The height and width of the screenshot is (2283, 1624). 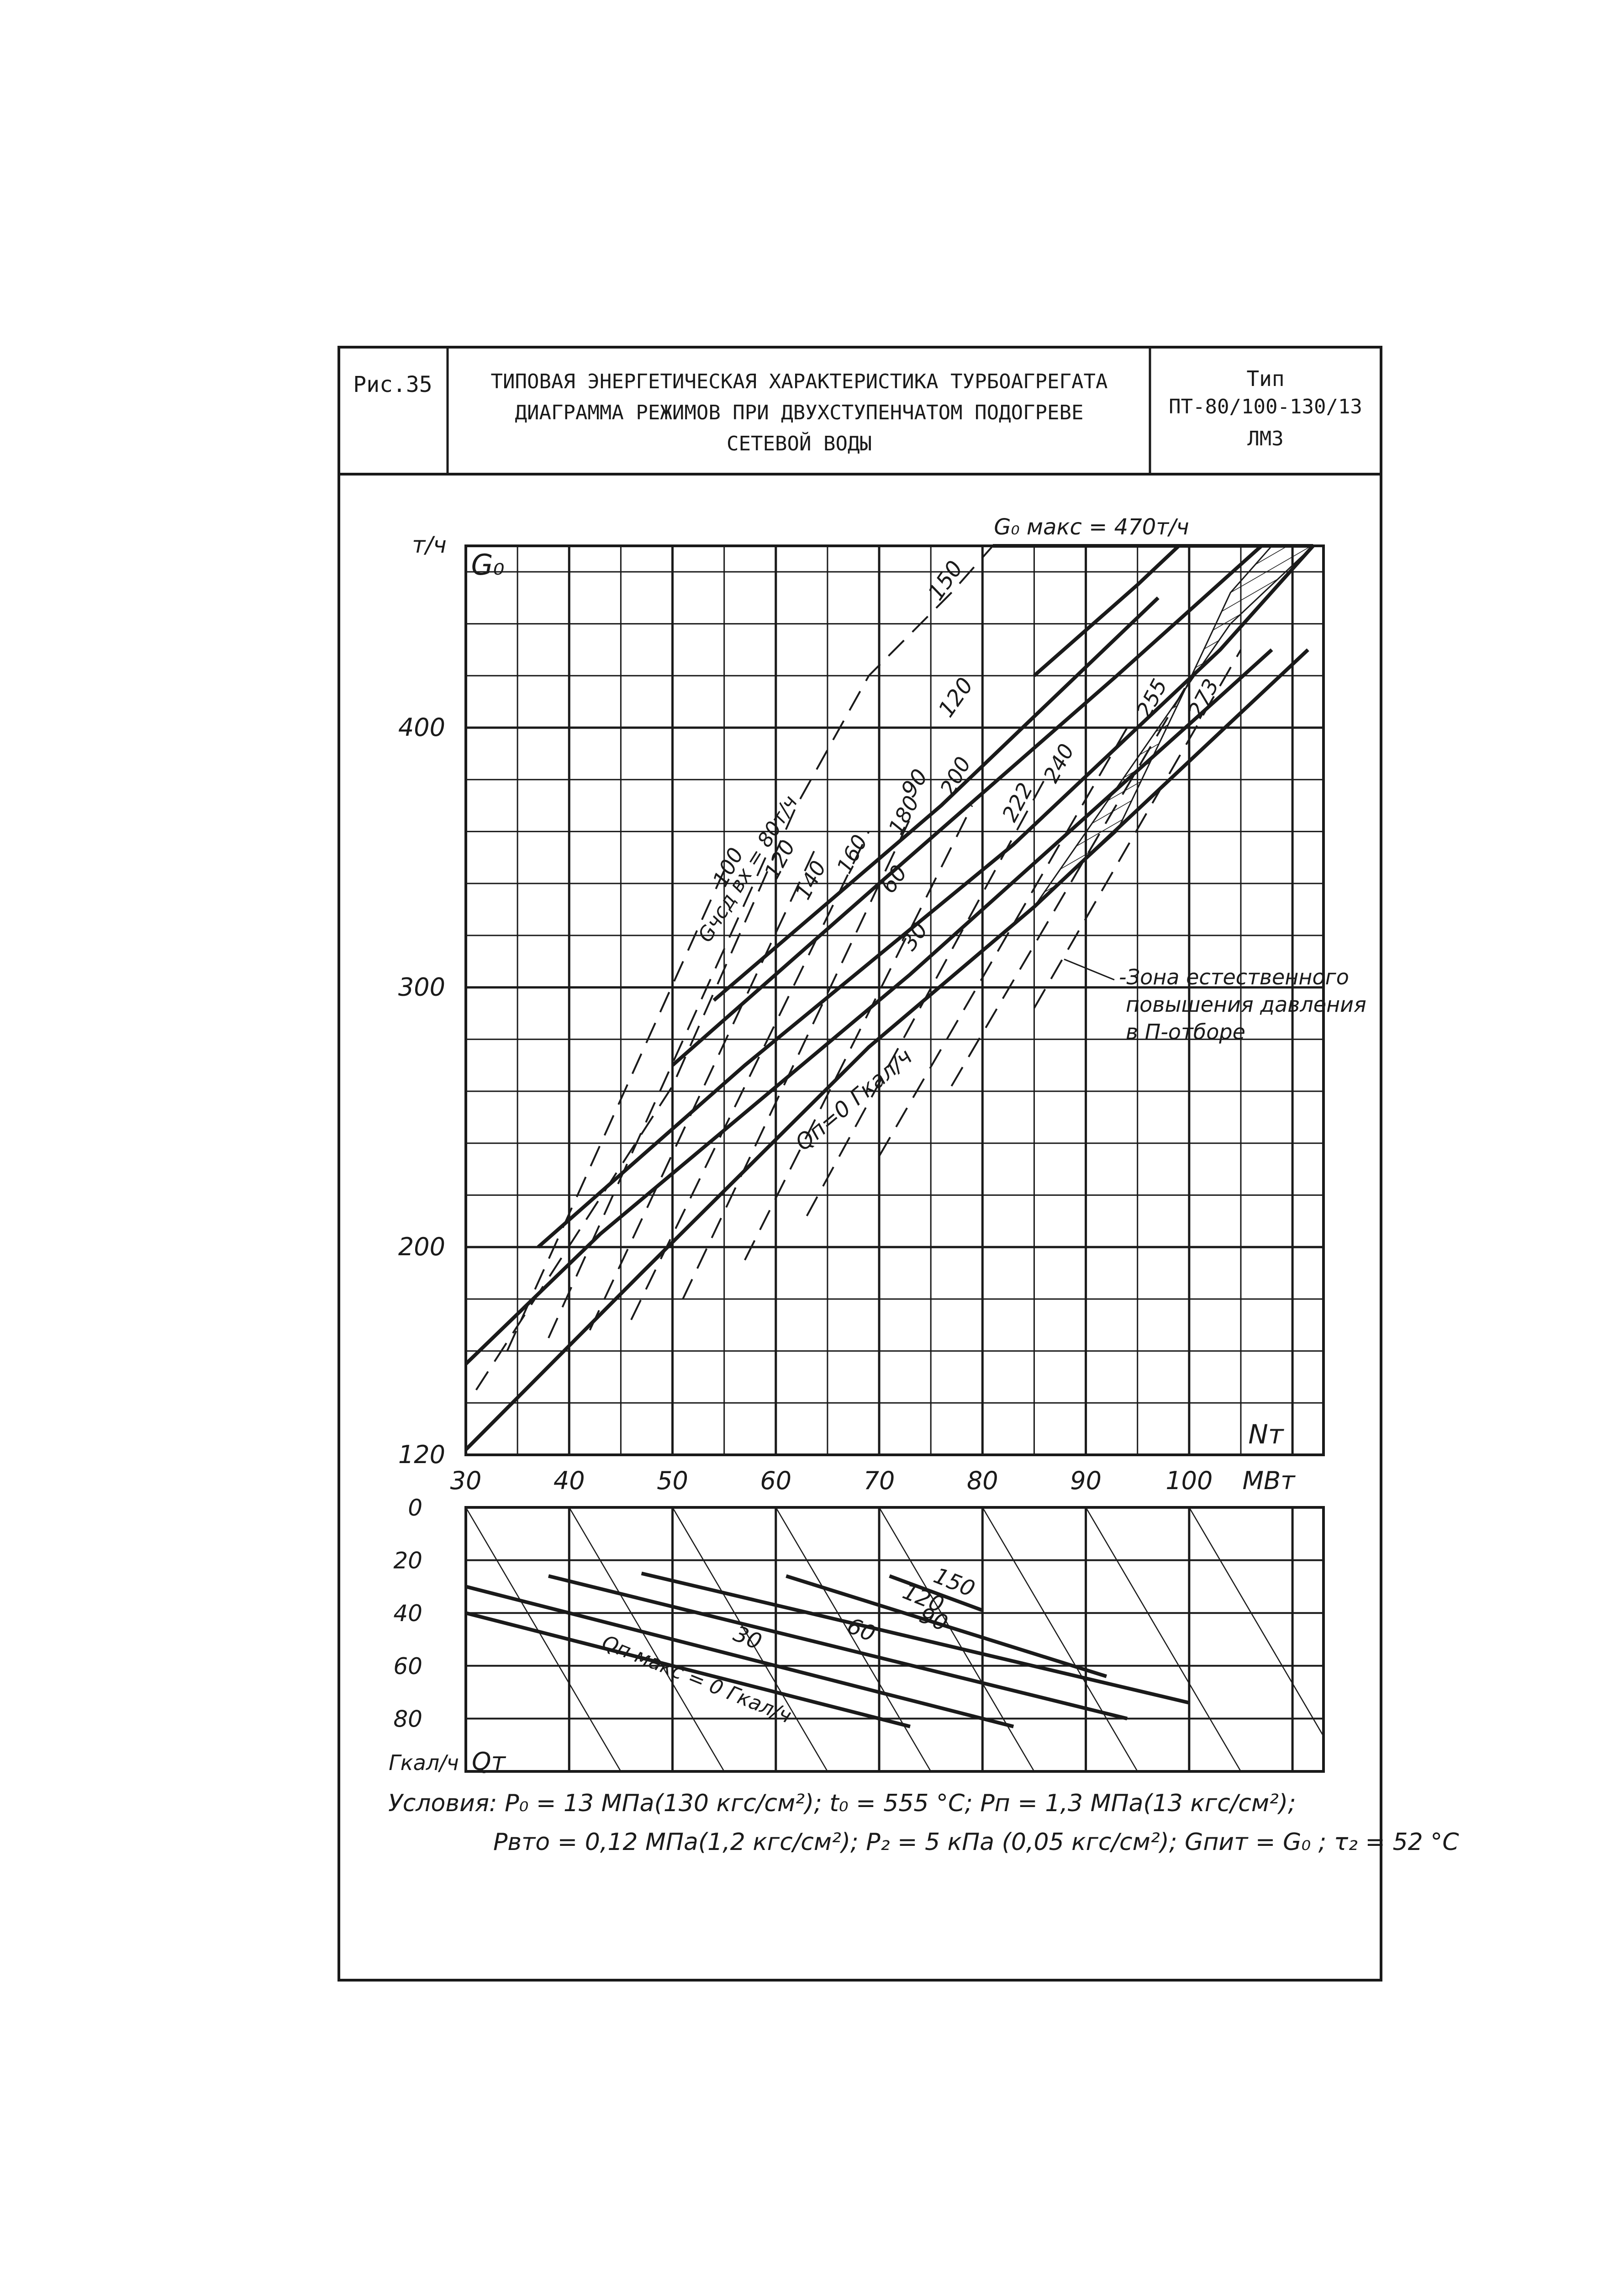 What do you see at coordinates (956, 697) in the screenshot?
I see `upper-dashed-label-120: 120` at bounding box center [956, 697].